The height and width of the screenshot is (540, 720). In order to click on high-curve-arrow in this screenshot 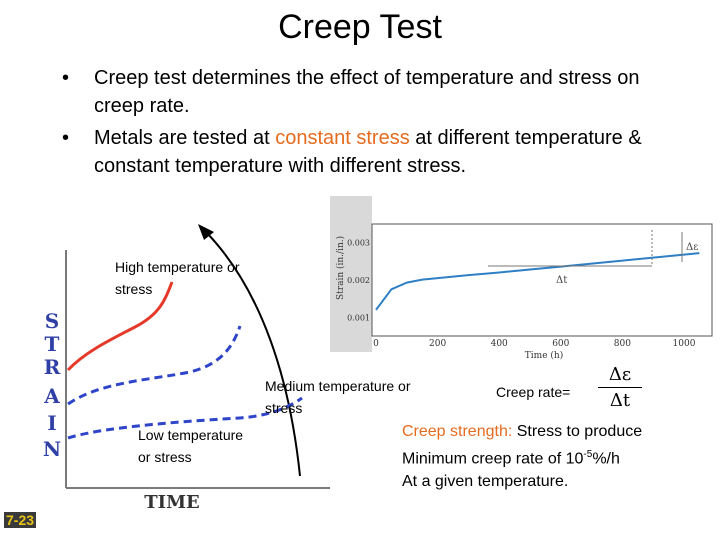, I will do `click(253, 354)`.